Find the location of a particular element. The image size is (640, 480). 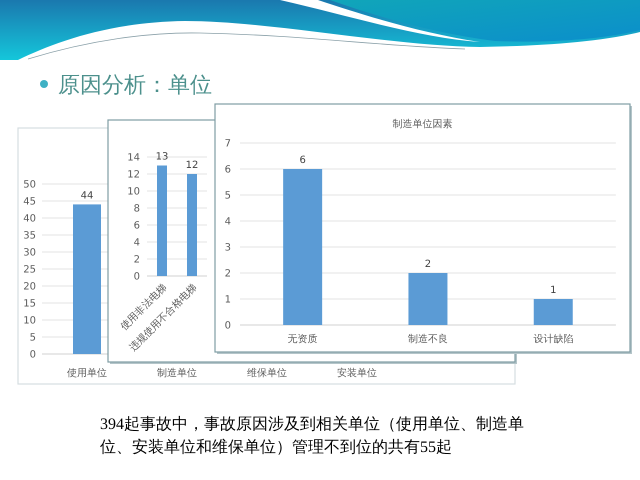

y-tick-label: 50 is located at coordinates (29, 185).